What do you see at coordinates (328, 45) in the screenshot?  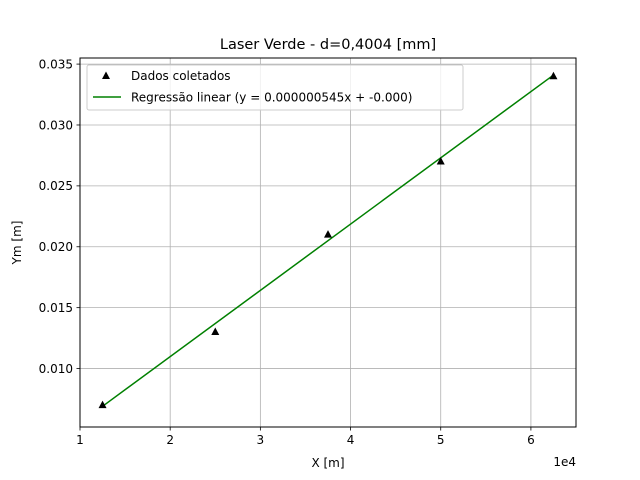 I see `chart-title: Laser Verde - d=0,4004 [mm]` at bounding box center [328, 45].